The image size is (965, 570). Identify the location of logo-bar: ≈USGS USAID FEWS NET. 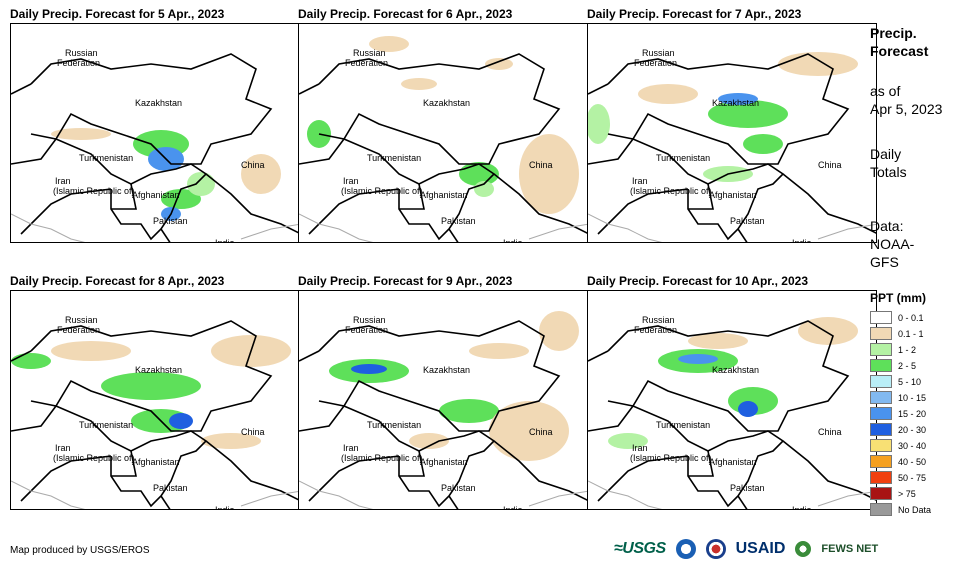
(746, 549).